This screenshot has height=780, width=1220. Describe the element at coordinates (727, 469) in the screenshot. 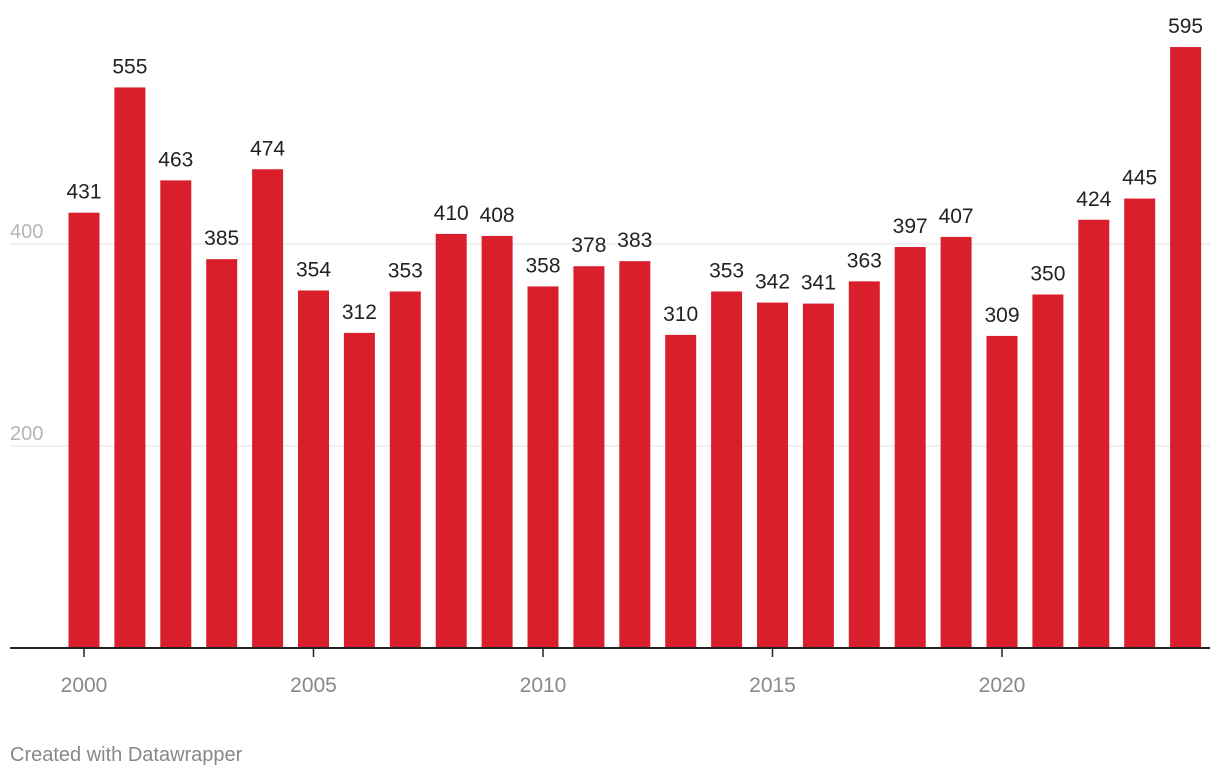

I see `bar-2014` at that location.